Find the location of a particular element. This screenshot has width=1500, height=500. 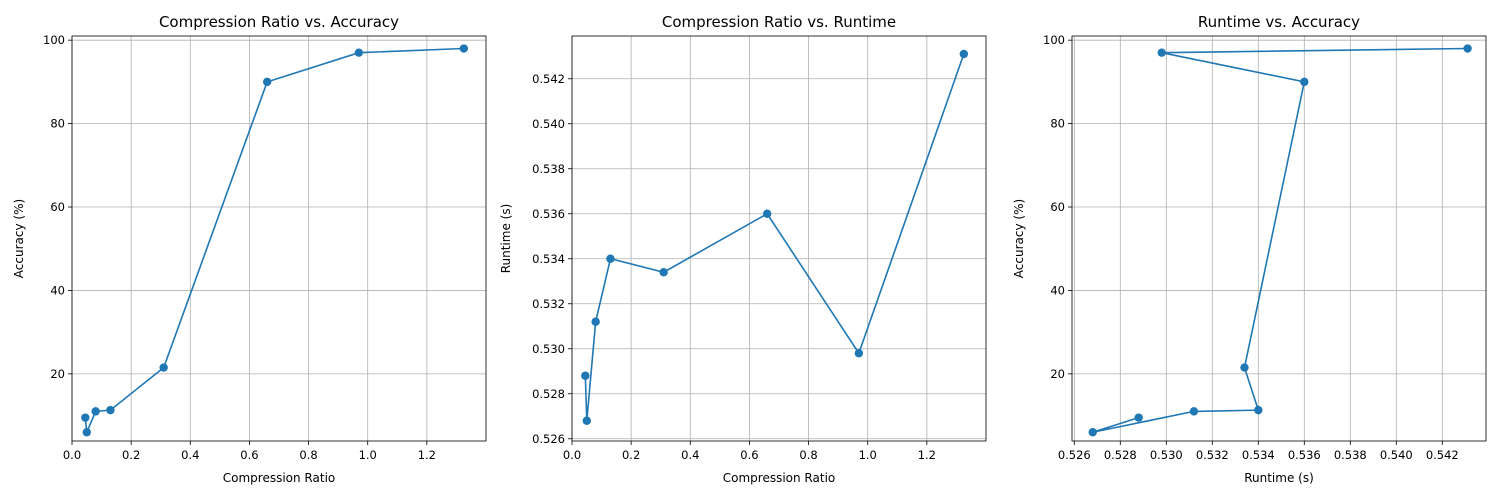

chart-title: Runtime vs. Accuracy is located at coordinates (1279, 22).